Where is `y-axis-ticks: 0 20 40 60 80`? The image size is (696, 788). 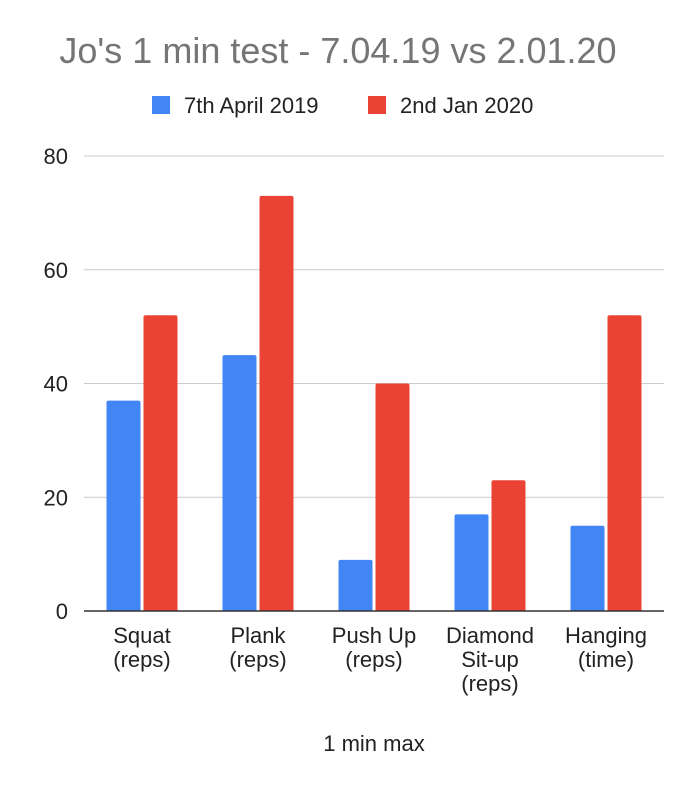 y-axis-ticks: 0 20 40 60 80 is located at coordinates (56, 384).